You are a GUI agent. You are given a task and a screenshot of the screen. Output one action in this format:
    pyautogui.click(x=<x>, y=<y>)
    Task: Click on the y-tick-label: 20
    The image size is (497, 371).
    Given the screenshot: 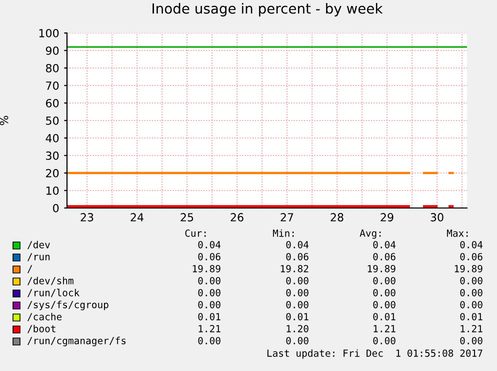 What is the action you would take?
    pyautogui.click(x=52, y=173)
    